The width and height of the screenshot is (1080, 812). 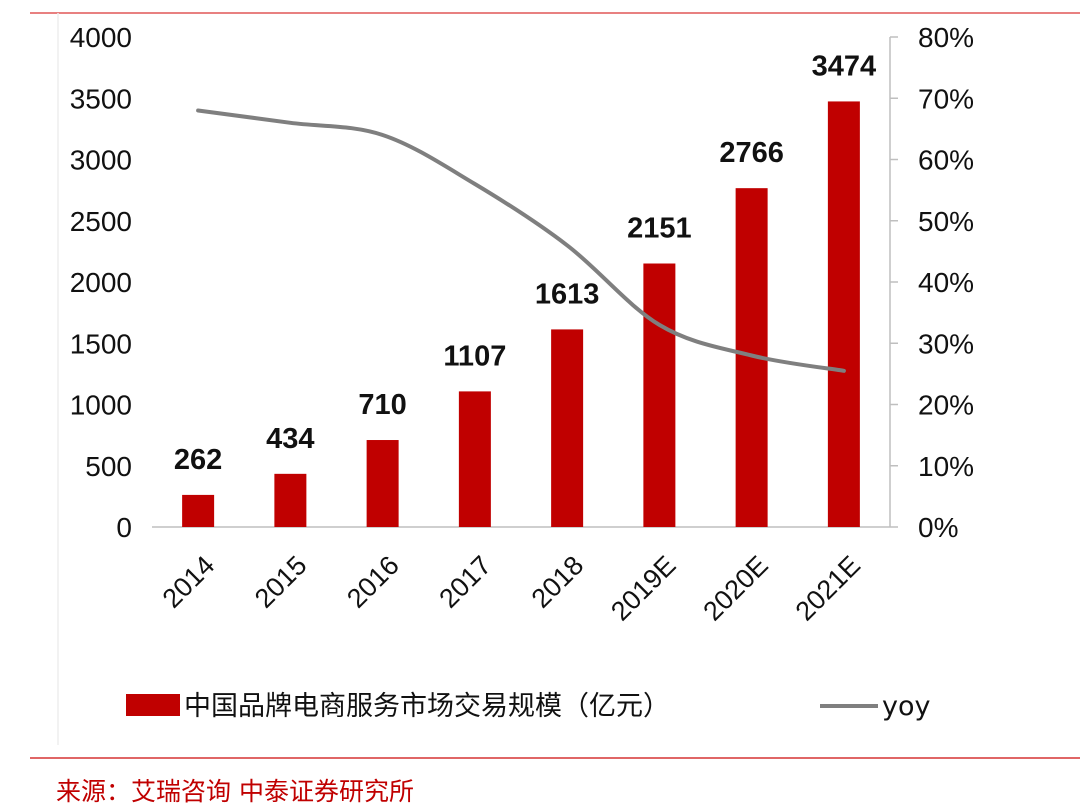 What do you see at coordinates (101, 37) in the screenshot?
I see `y-left-tick-label: 4000` at bounding box center [101, 37].